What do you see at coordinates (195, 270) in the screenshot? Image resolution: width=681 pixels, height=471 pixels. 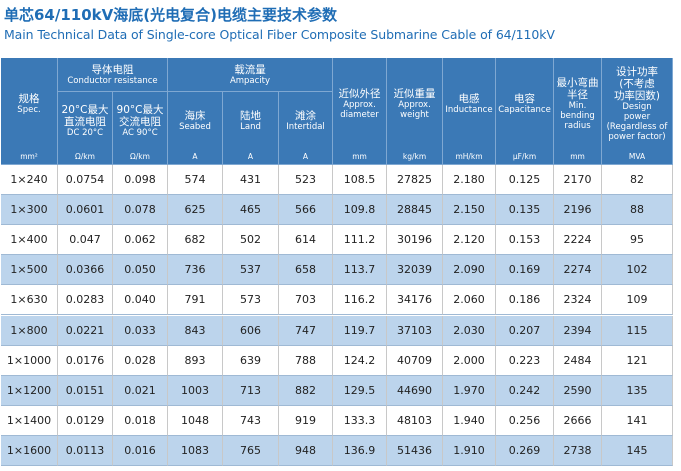 I see `table-cell: 736` at bounding box center [195, 270].